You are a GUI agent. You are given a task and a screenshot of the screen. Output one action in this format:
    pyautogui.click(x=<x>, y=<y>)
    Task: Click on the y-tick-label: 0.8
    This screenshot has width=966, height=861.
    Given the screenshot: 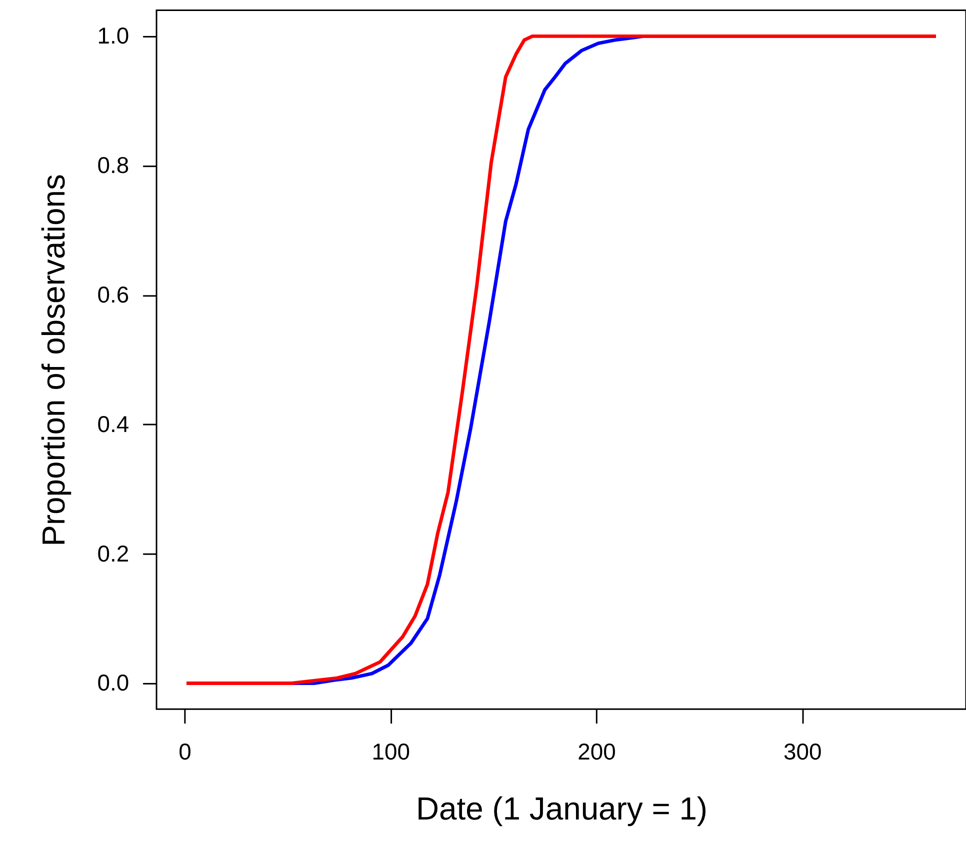 What is the action you would take?
    pyautogui.click(x=113, y=165)
    